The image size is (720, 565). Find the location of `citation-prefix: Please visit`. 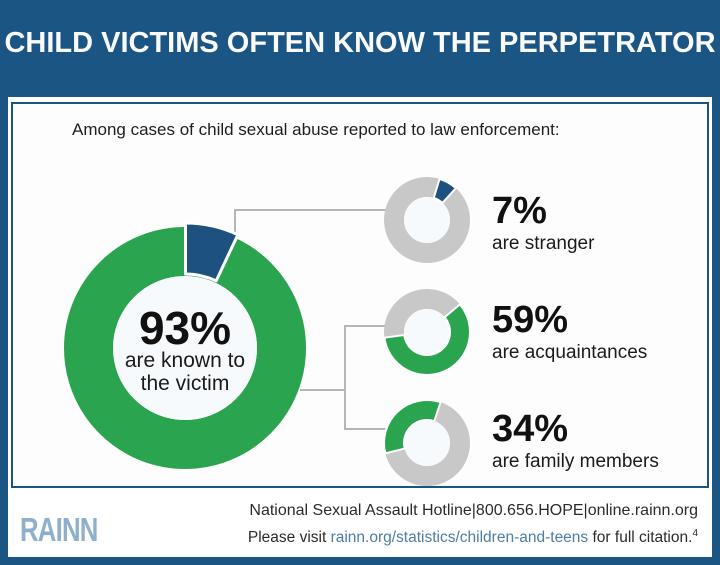

citation-prefix: Please visit is located at coordinates (289, 538).